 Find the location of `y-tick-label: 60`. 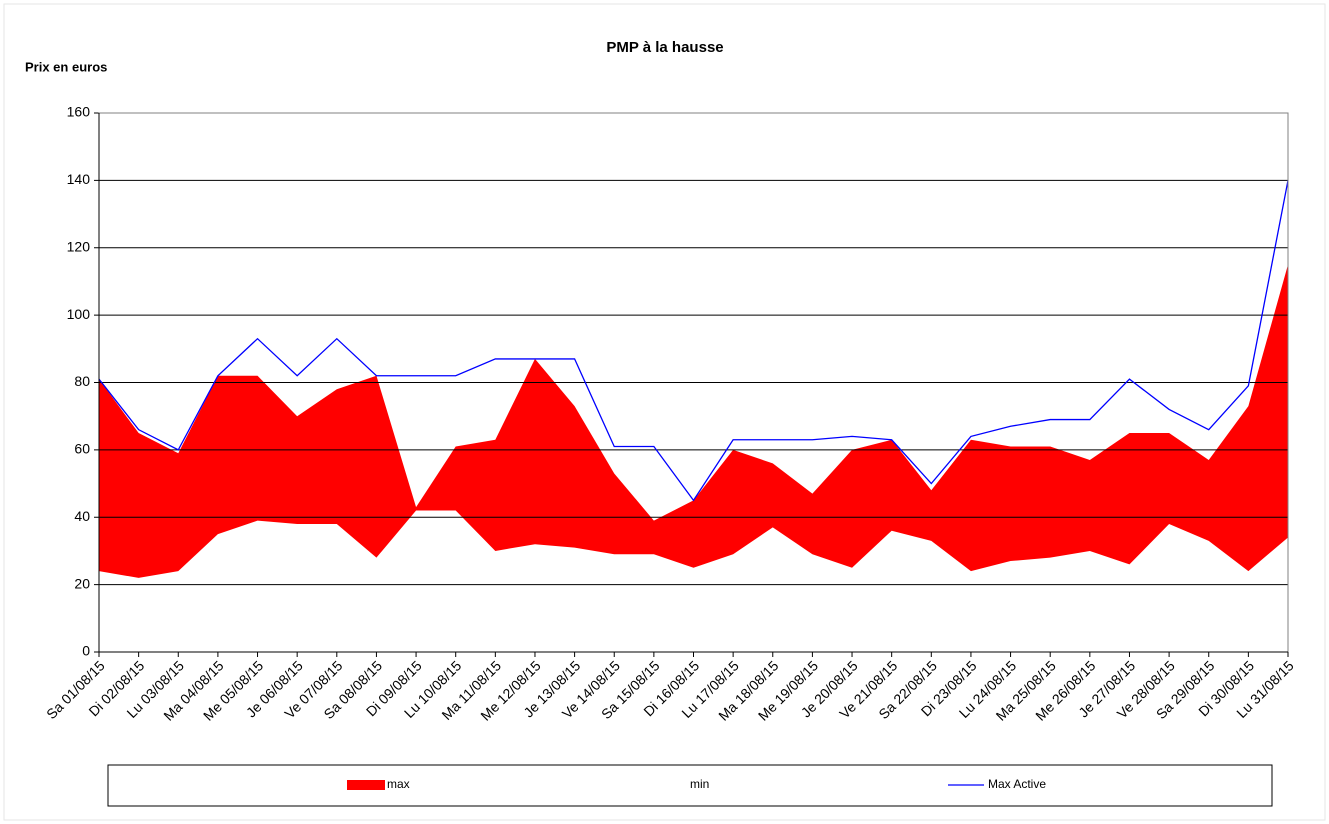

y-tick-label: 60 is located at coordinates (82, 449).